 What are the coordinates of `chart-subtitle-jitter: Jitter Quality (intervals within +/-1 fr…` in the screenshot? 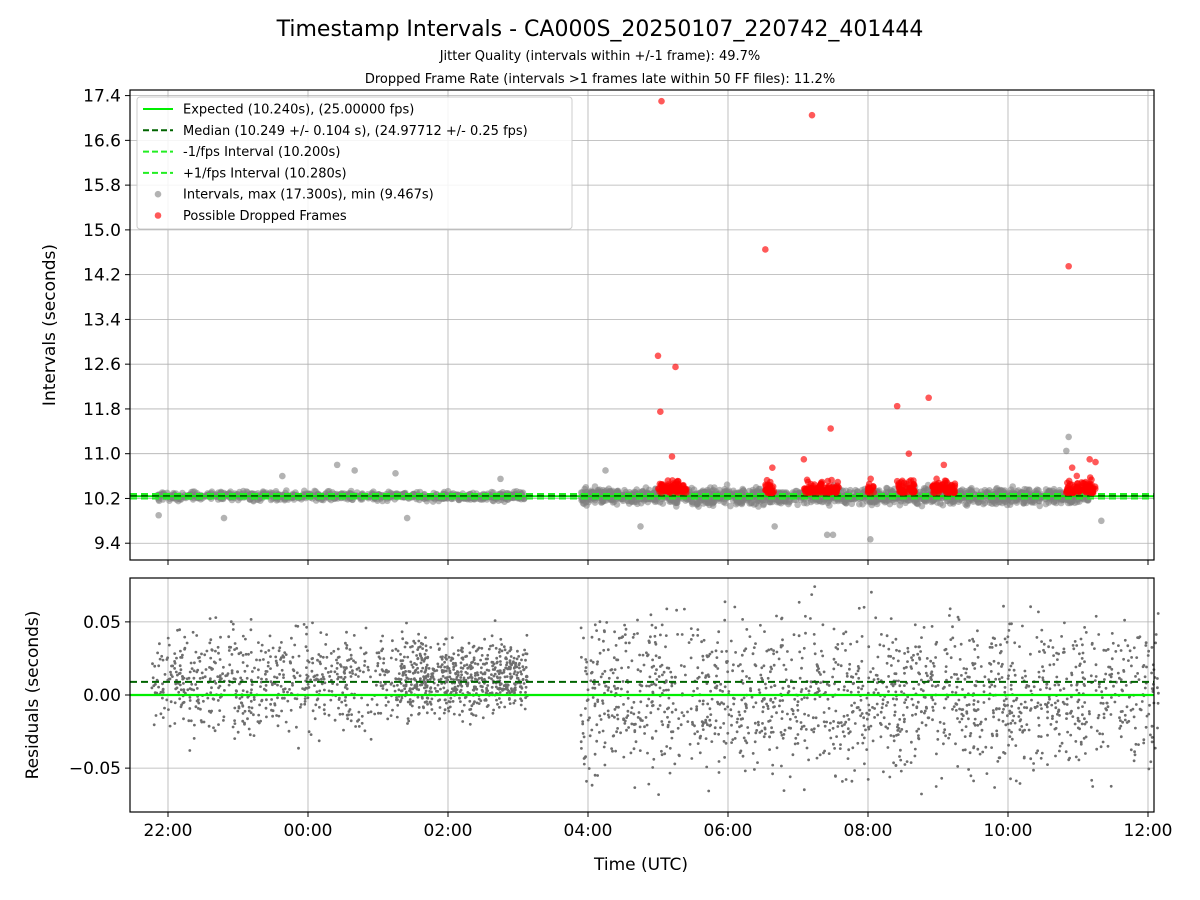 It's located at (600, 56).